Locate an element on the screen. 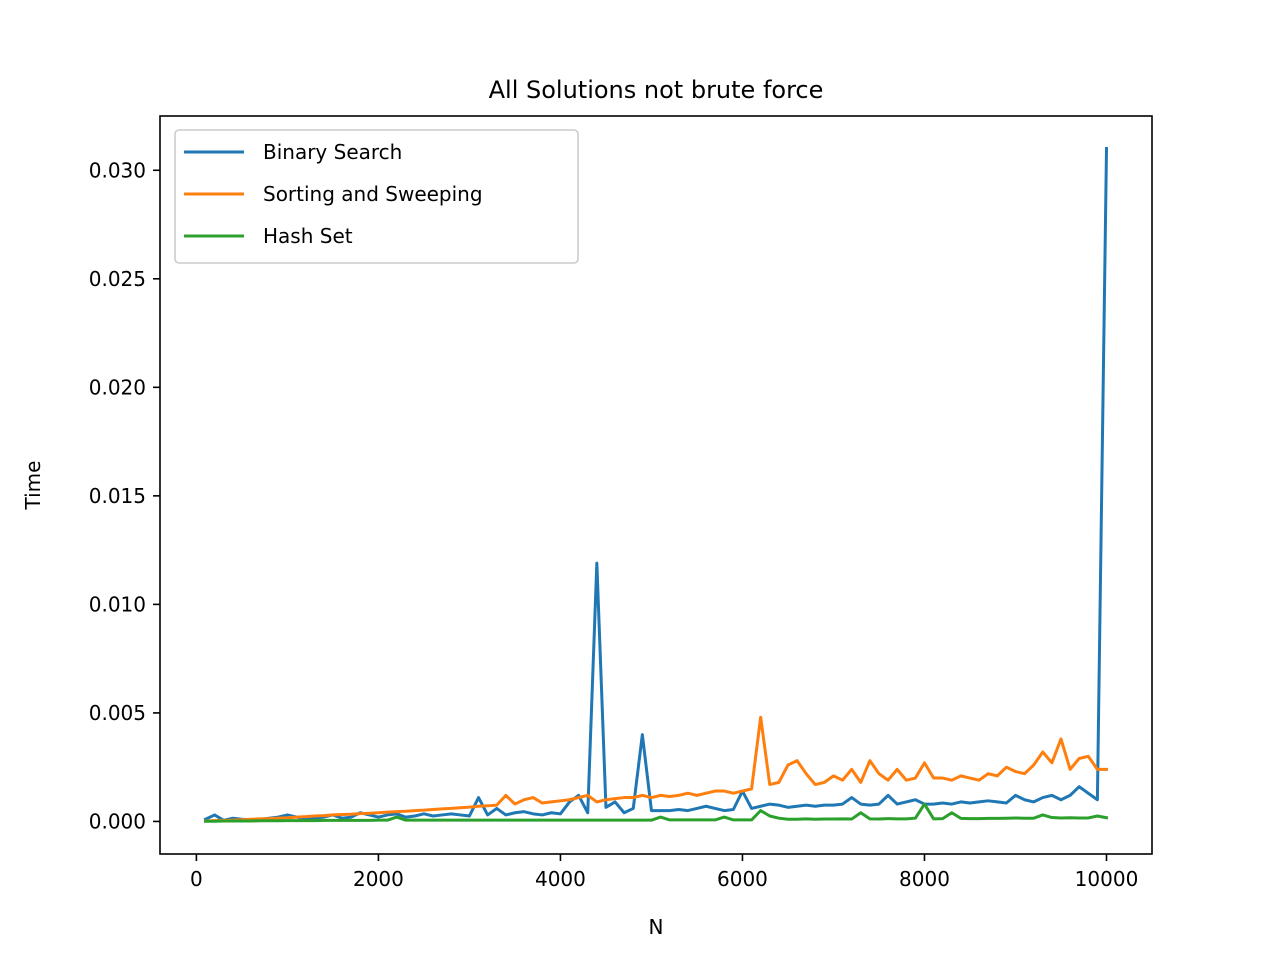 The height and width of the screenshot is (960, 1280). legend-box is located at coordinates (376, 196).